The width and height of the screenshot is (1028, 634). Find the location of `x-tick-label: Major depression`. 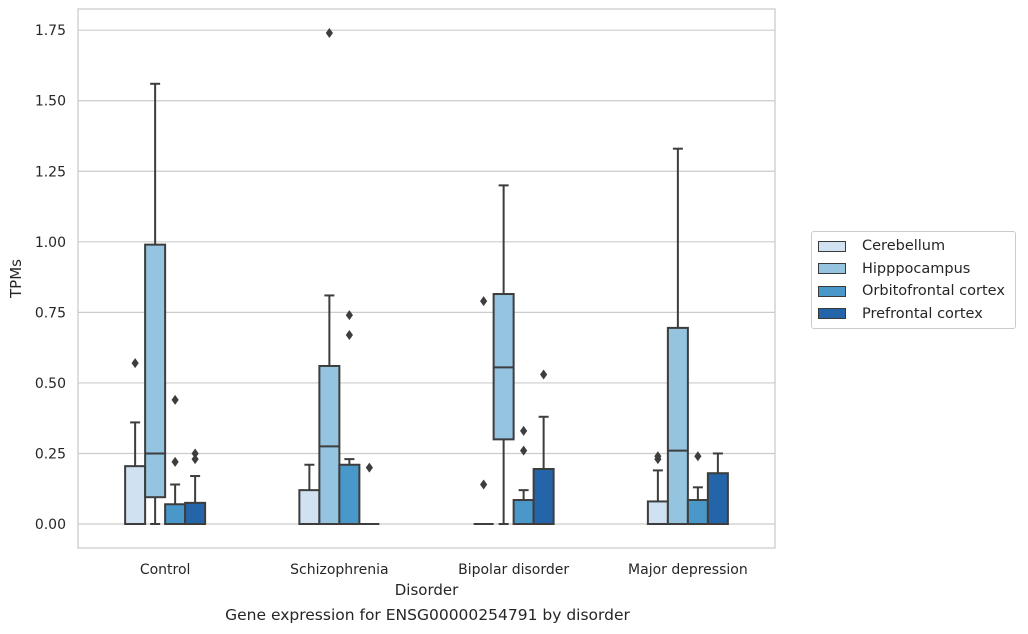

x-tick-label: Major depression is located at coordinates (688, 570).